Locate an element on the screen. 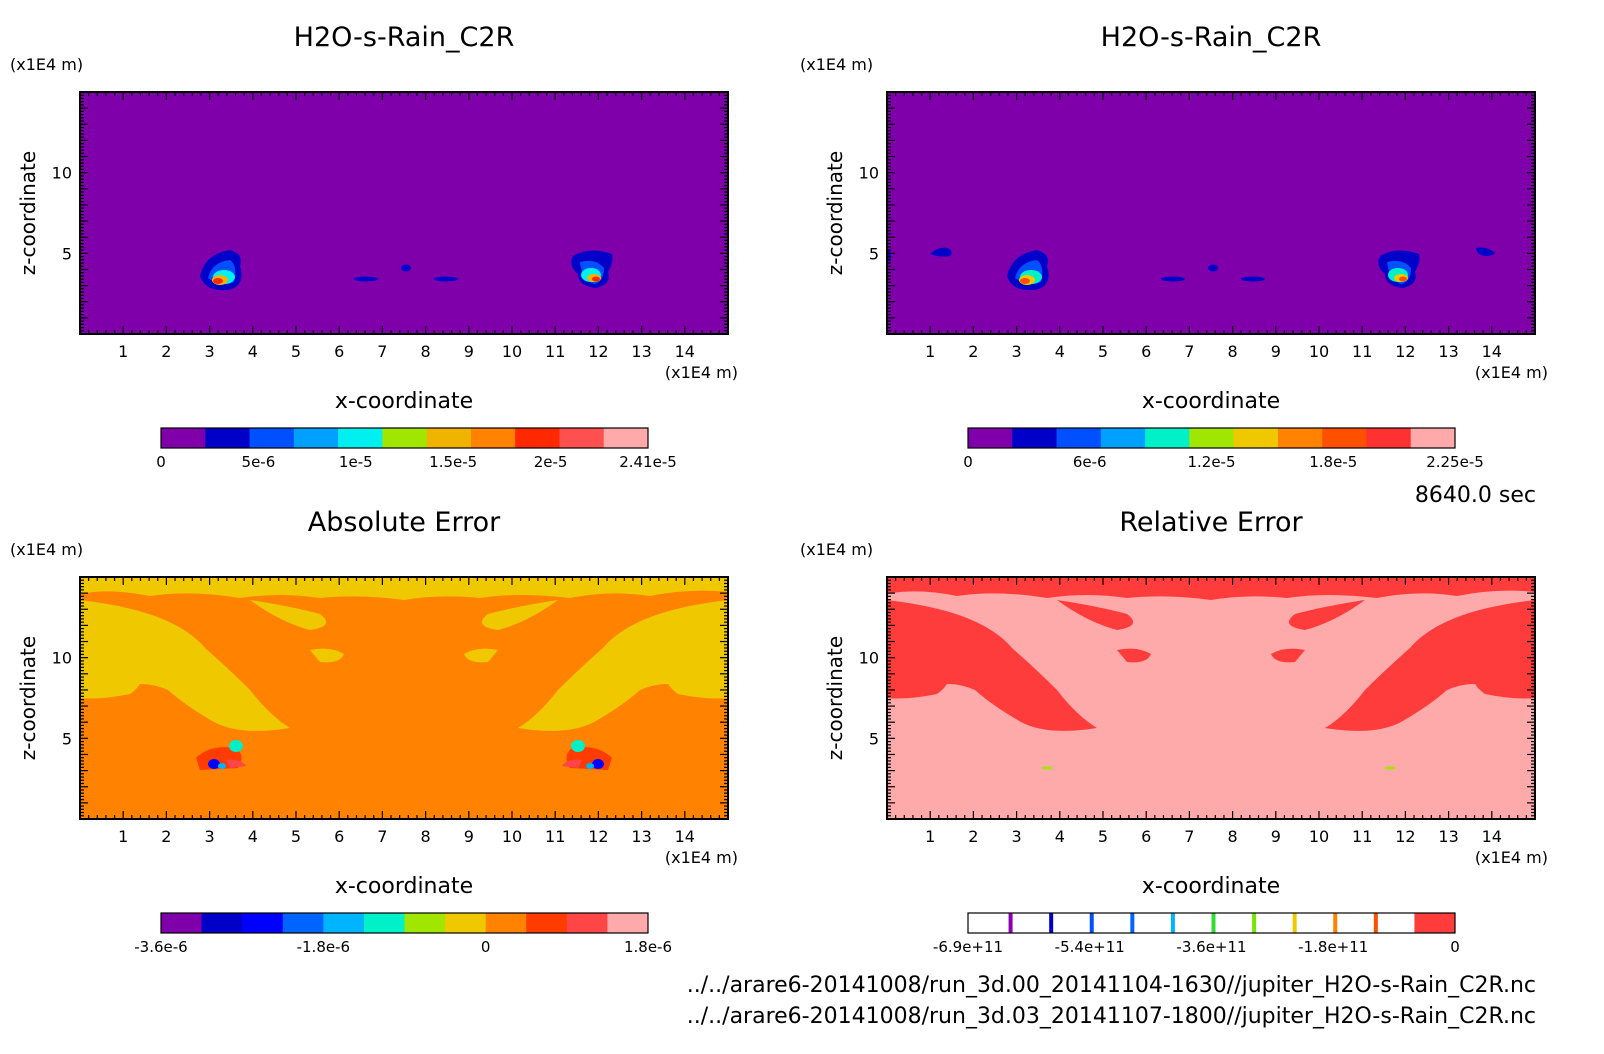 The image size is (1604, 1054). x-tick-label: 2 is located at coordinates (166, 836).